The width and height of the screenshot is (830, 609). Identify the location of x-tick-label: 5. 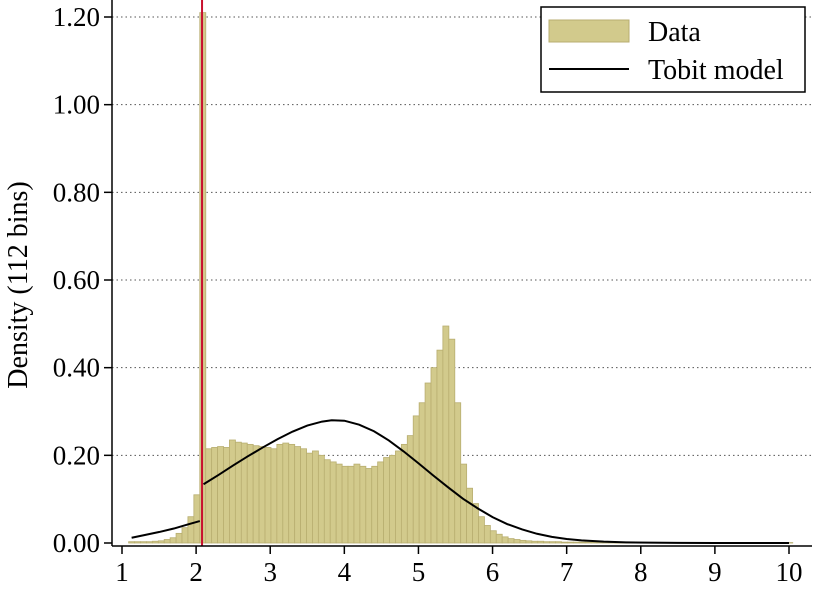
(419, 572).